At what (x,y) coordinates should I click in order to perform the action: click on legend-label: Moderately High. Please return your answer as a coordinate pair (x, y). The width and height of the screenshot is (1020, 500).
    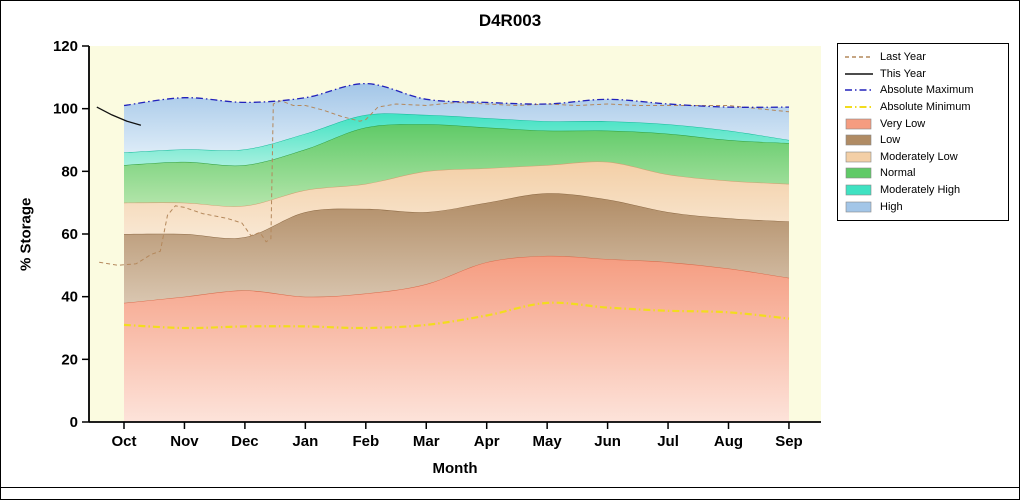
    Looking at the image, I should click on (920, 190).